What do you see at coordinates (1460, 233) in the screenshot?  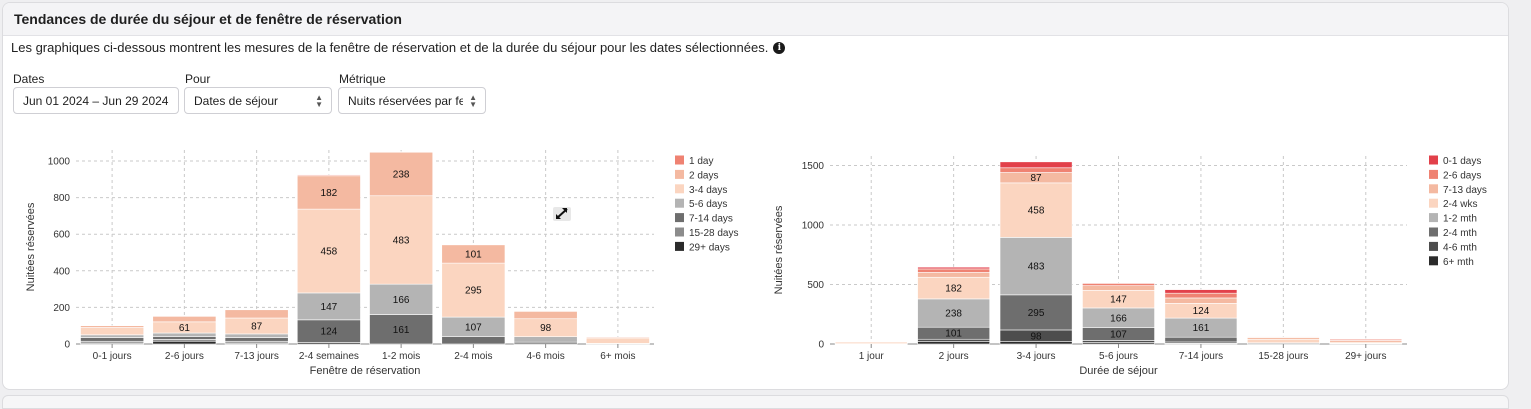 I see `legend-label: 2-4 mth` at bounding box center [1460, 233].